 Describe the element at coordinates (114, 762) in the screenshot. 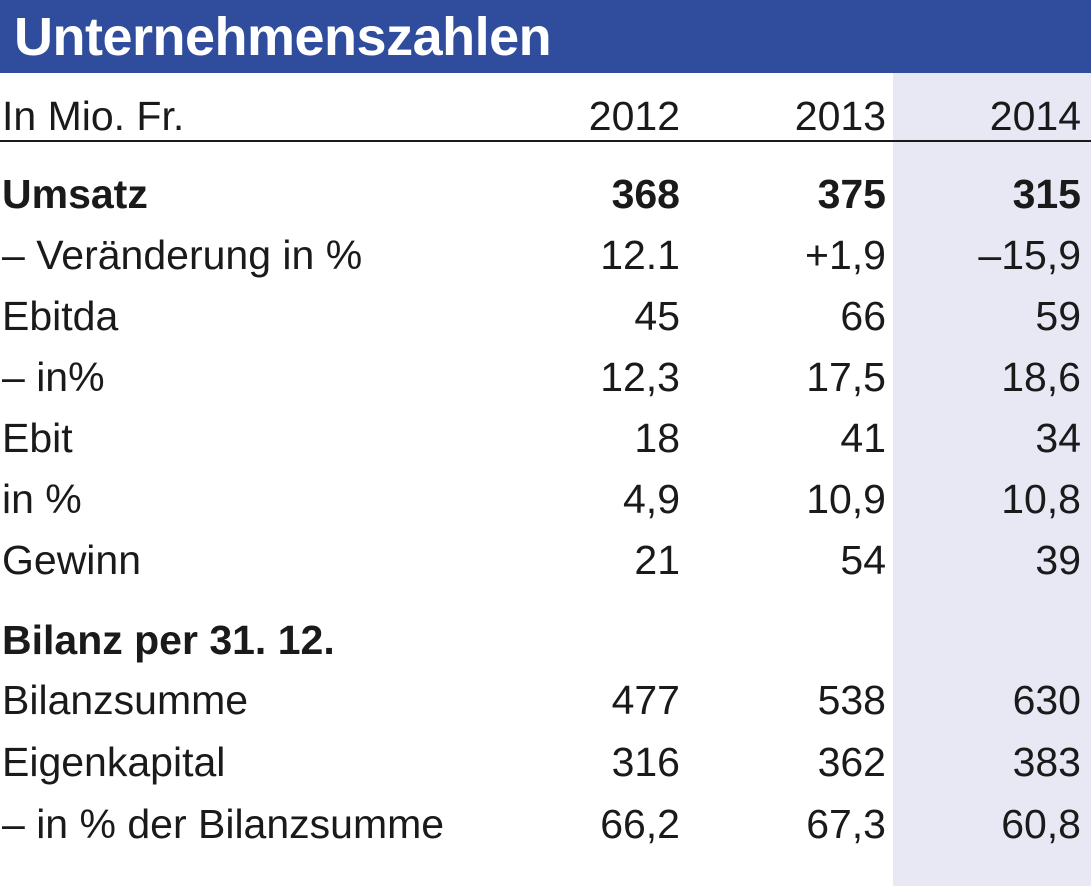

I see `row-label: Eigenkapital` at that location.